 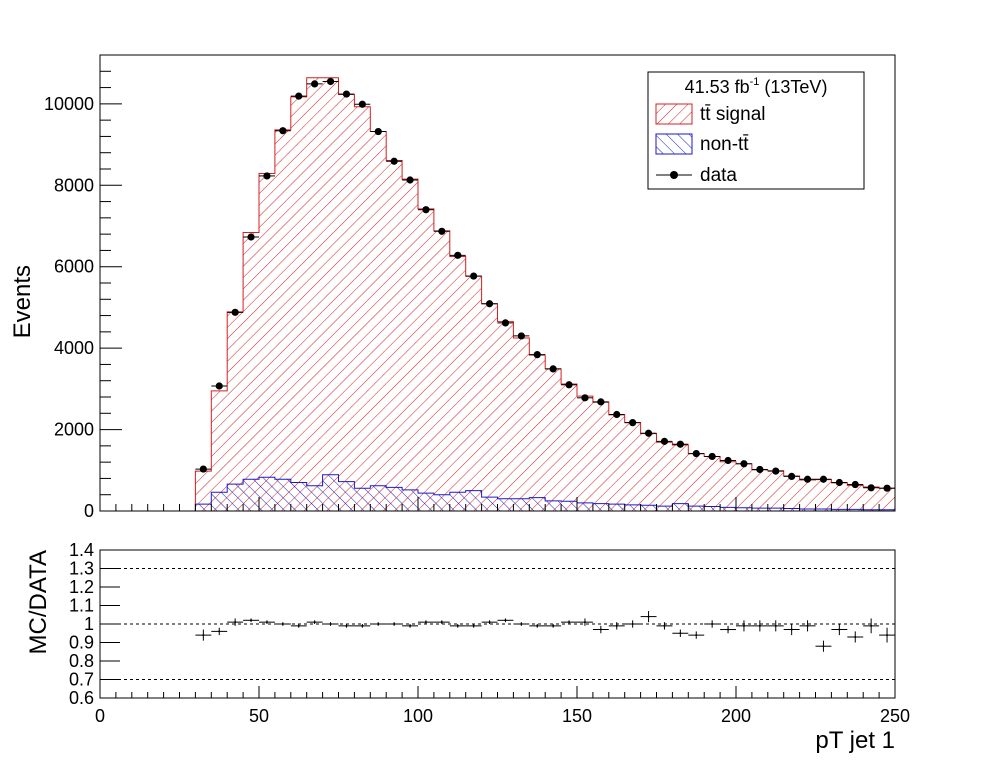 What do you see at coordinates (724, 144) in the screenshot?
I see `legend-background-label: non-tt̄` at bounding box center [724, 144].